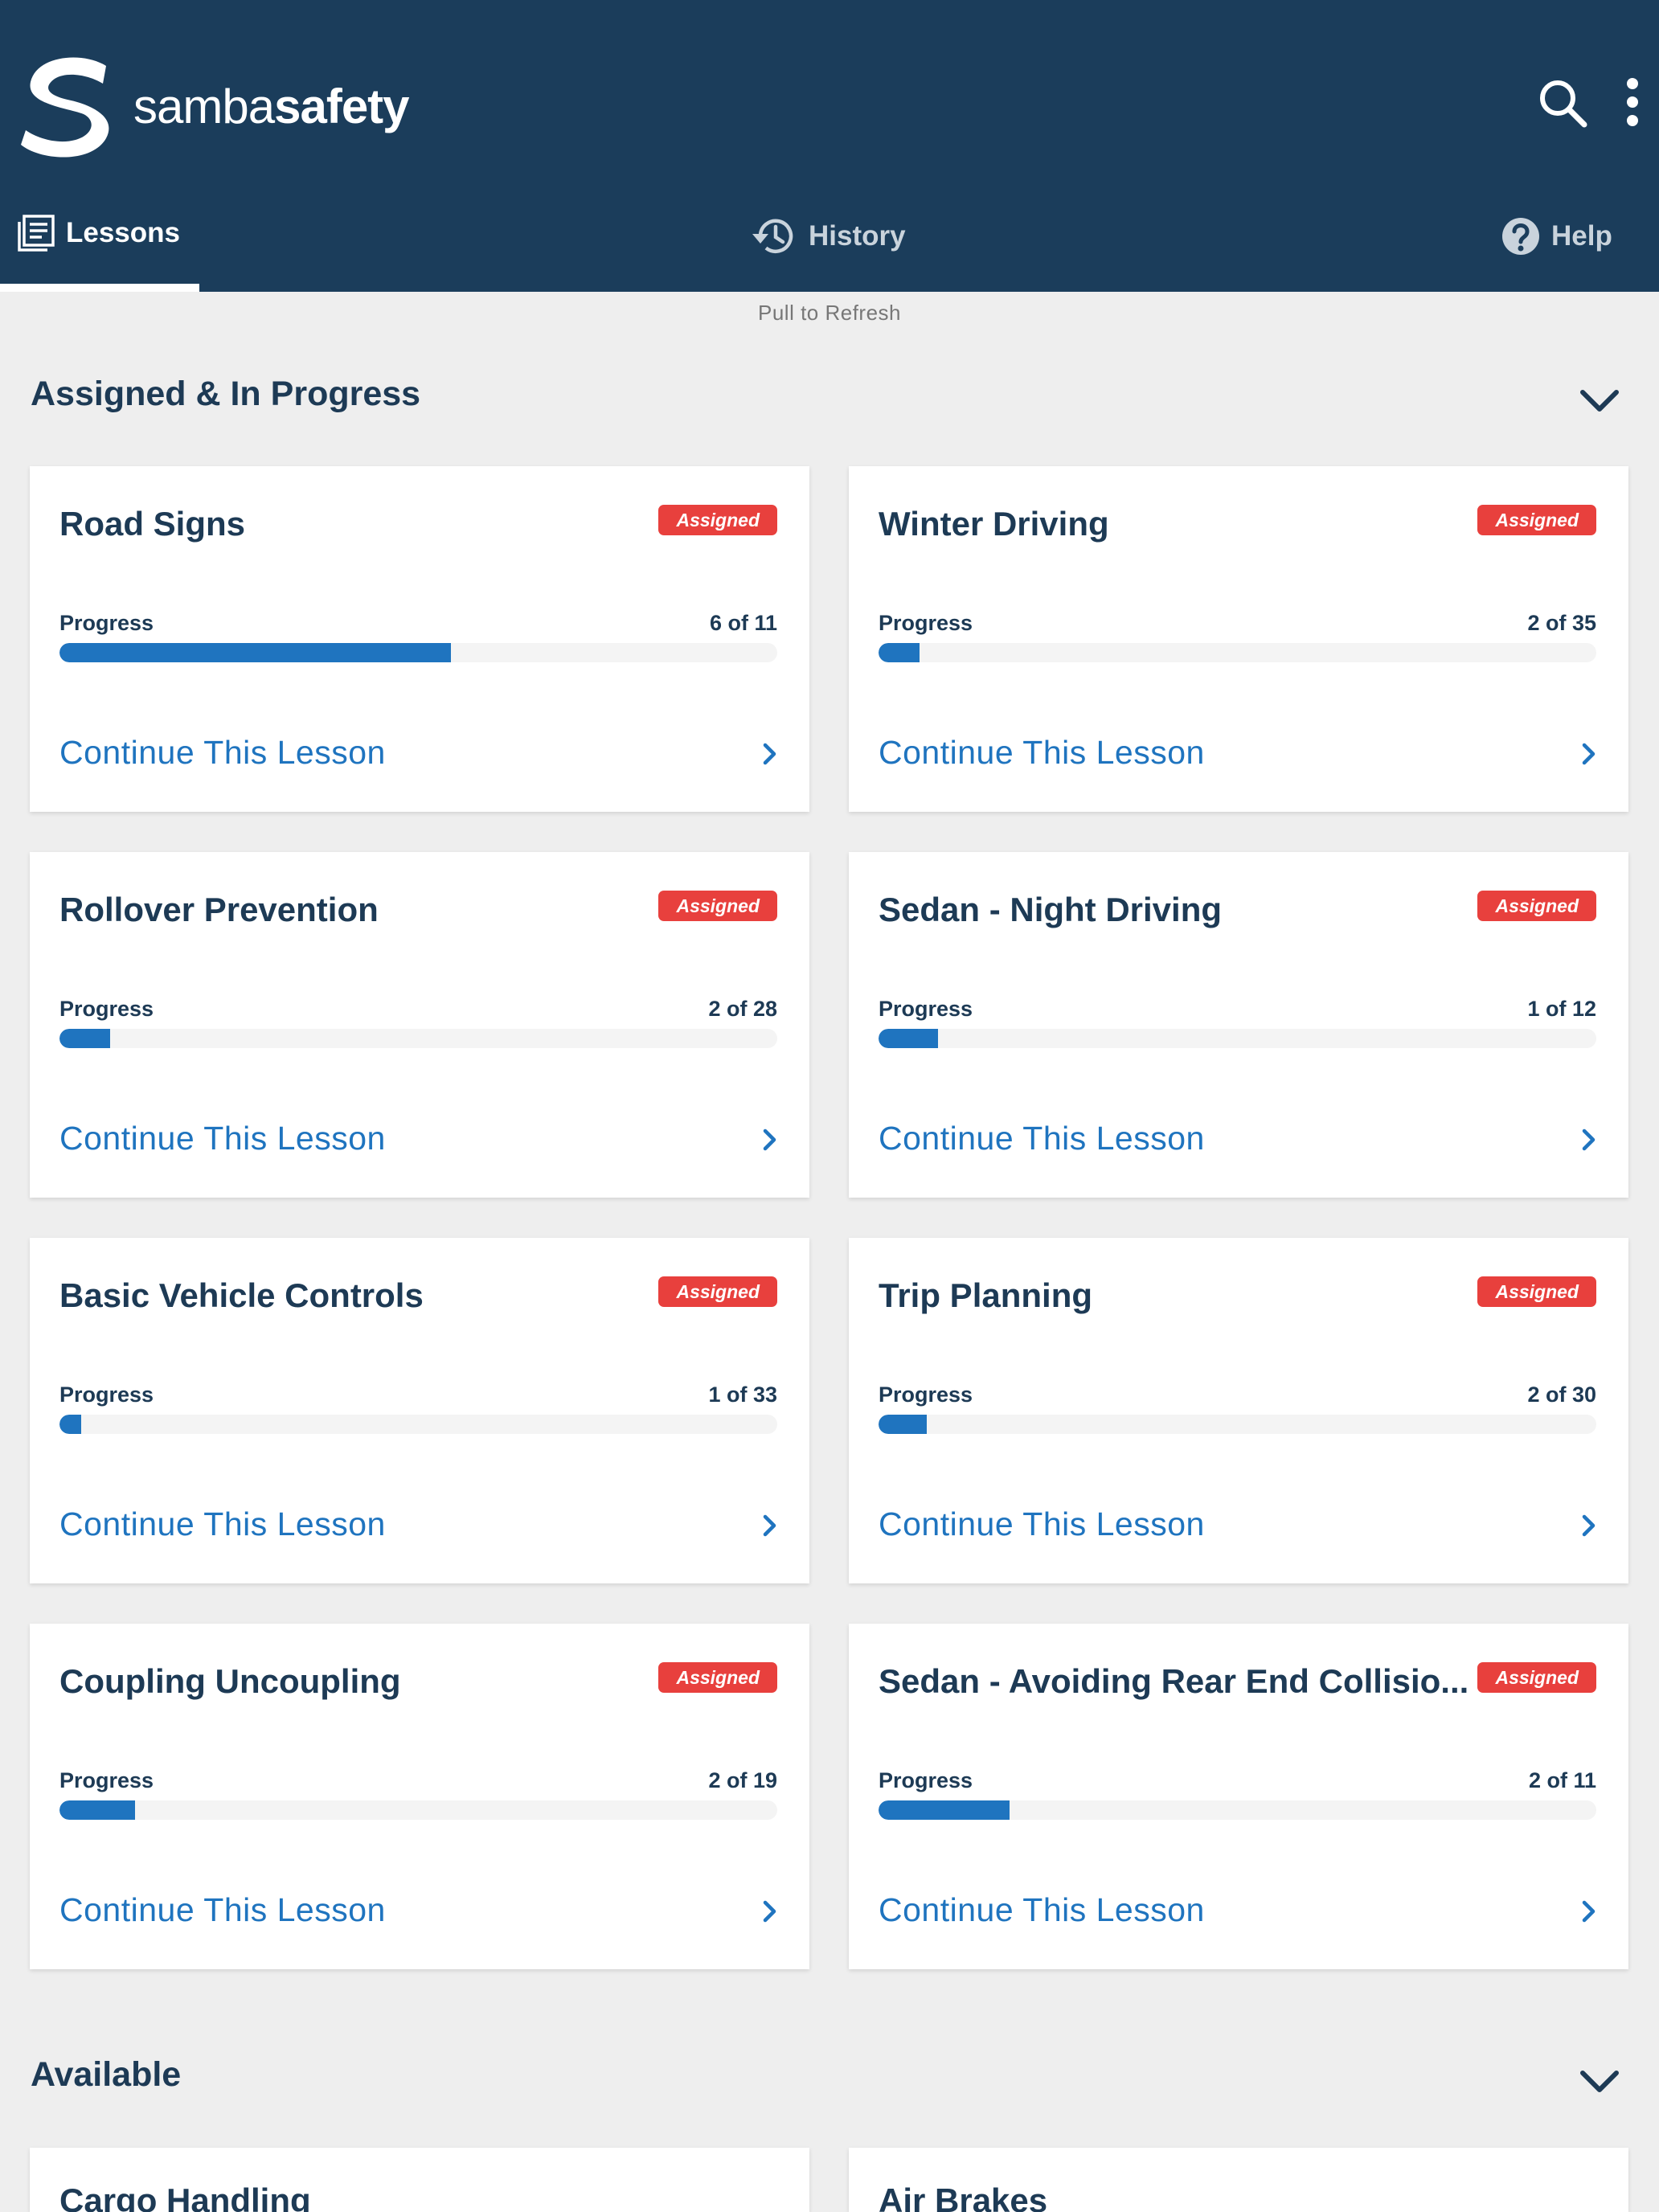  I want to click on progress-count: 2 of 28, so click(742, 1009).